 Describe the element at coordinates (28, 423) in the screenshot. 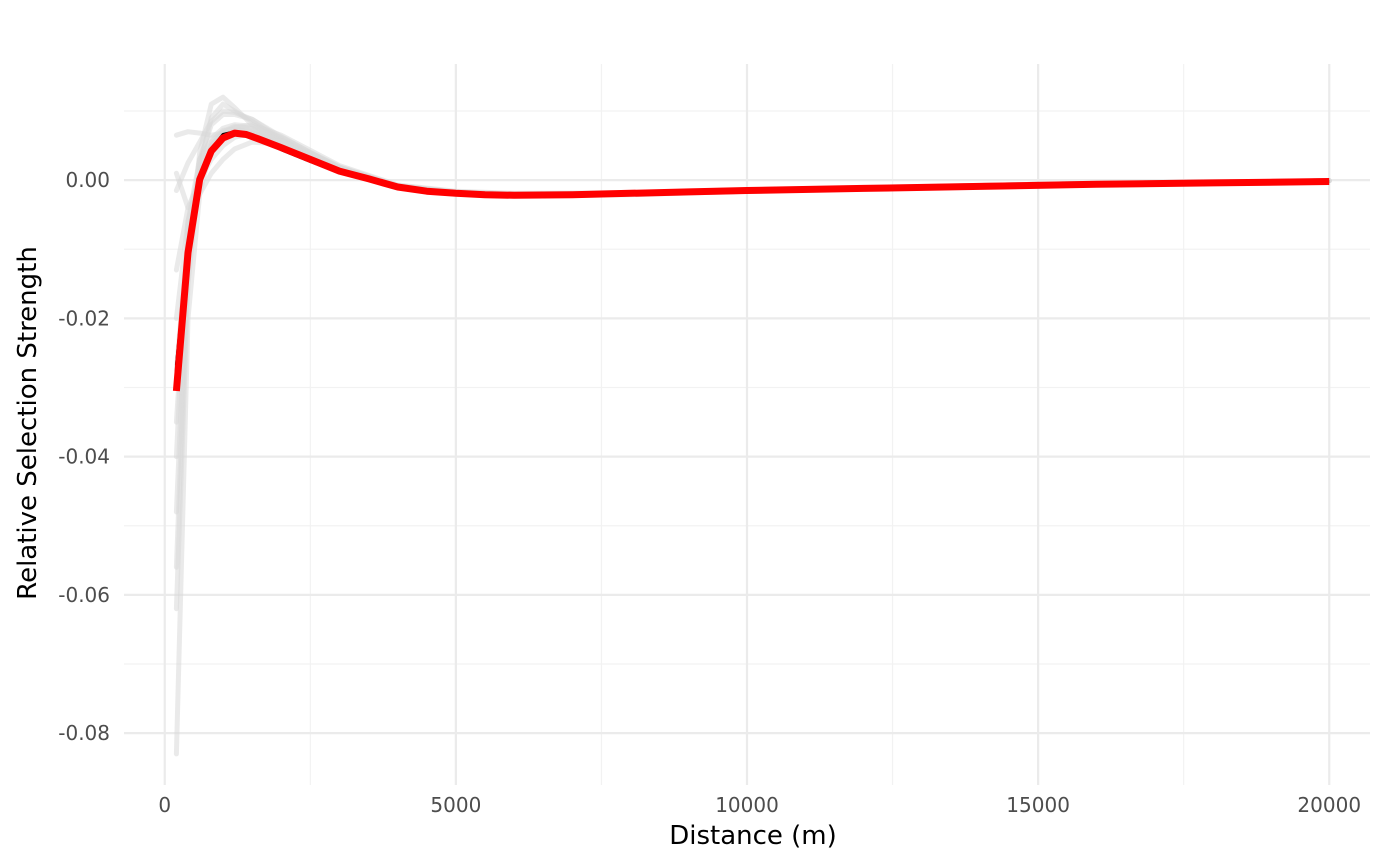

I see `y-axis-title: Relative Selection Strength` at that location.